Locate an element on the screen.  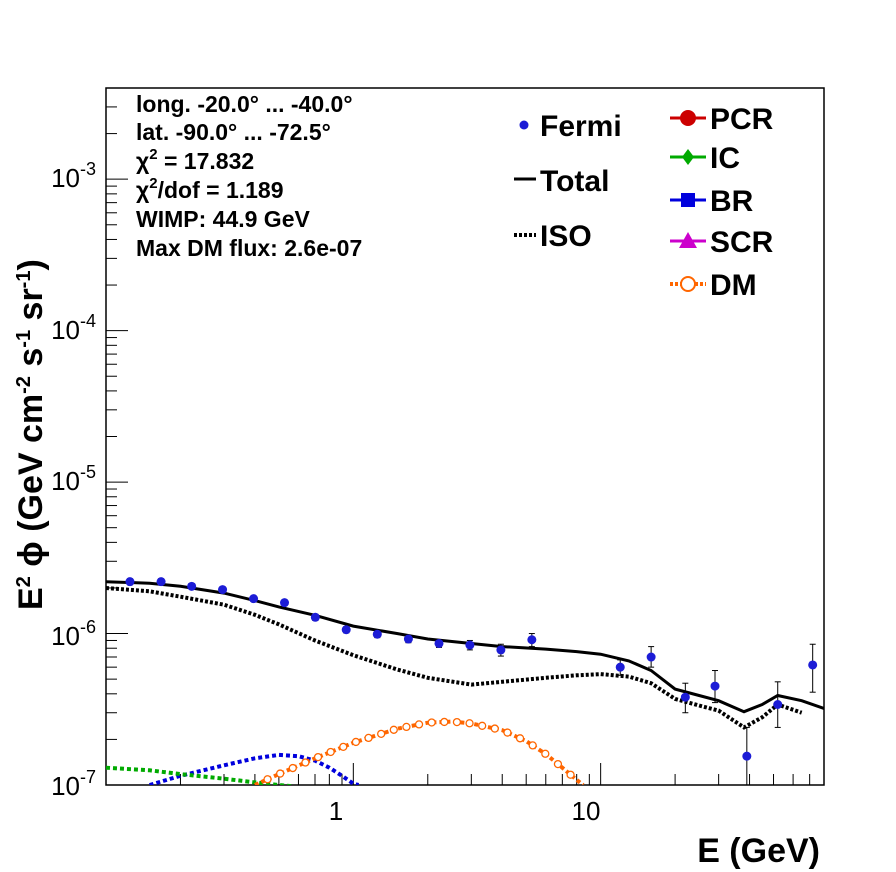
legend-entry-iso: ISO is located at coordinates (553, 236).